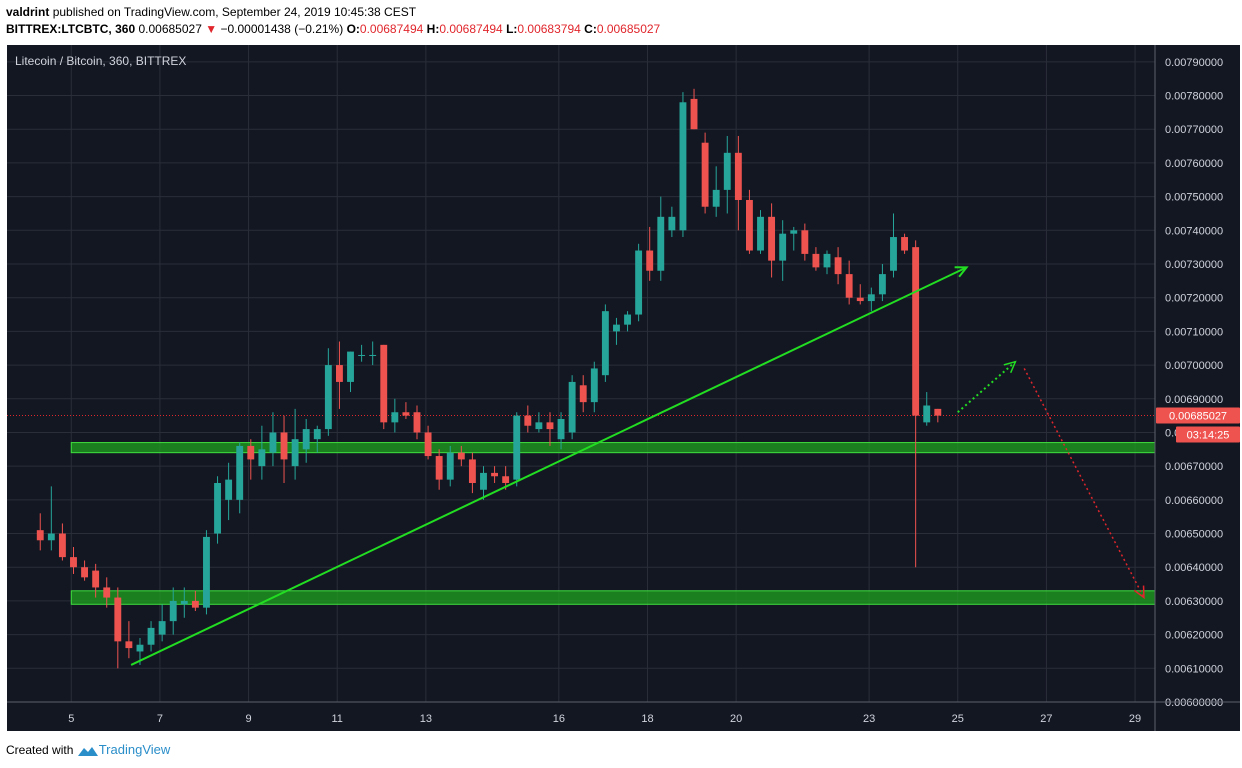 The image size is (1242, 768). I want to click on y-tick-label: 0.00710000, so click(1194, 332).